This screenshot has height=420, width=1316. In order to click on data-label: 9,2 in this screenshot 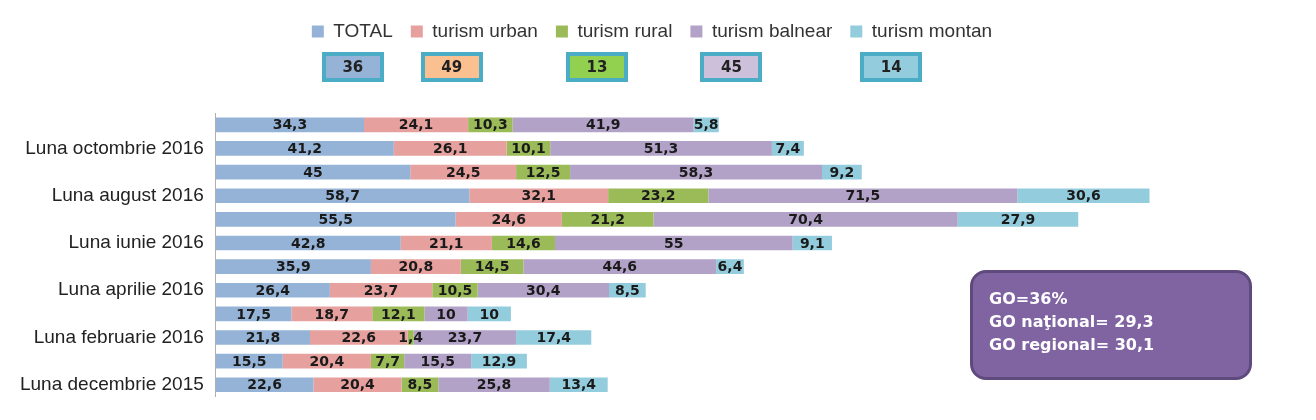, I will do `click(842, 171)`.